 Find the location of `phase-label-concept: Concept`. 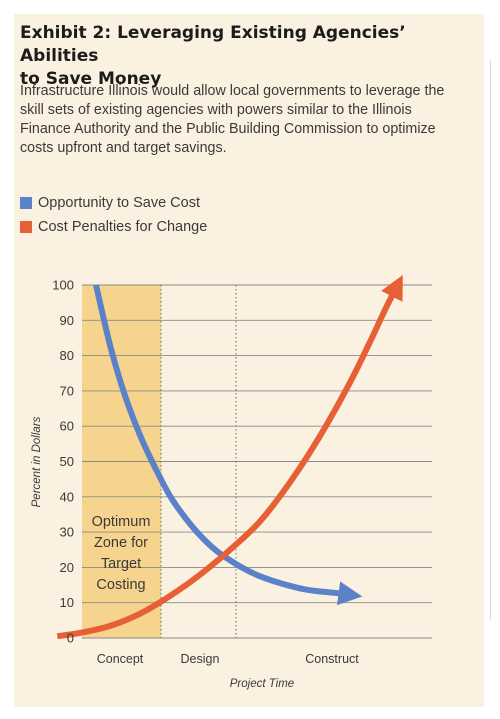

phase-label-concept: Concept is located at coordinates (120, 659).